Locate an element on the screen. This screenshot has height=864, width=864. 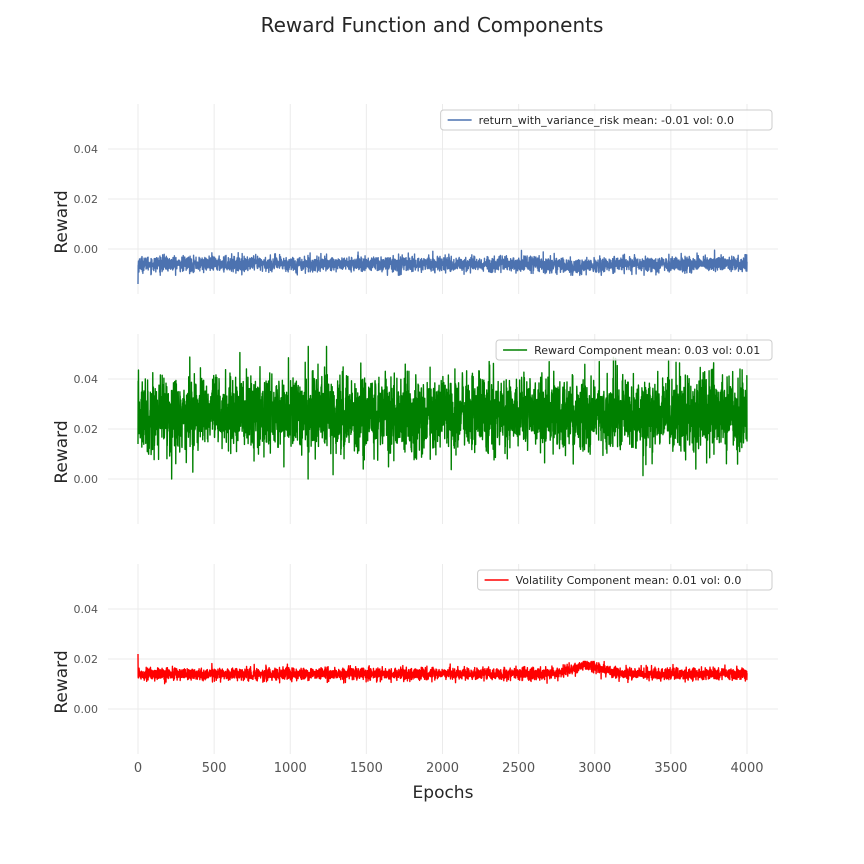
x-tick-label: 500 is located at coordinates (214, 768).